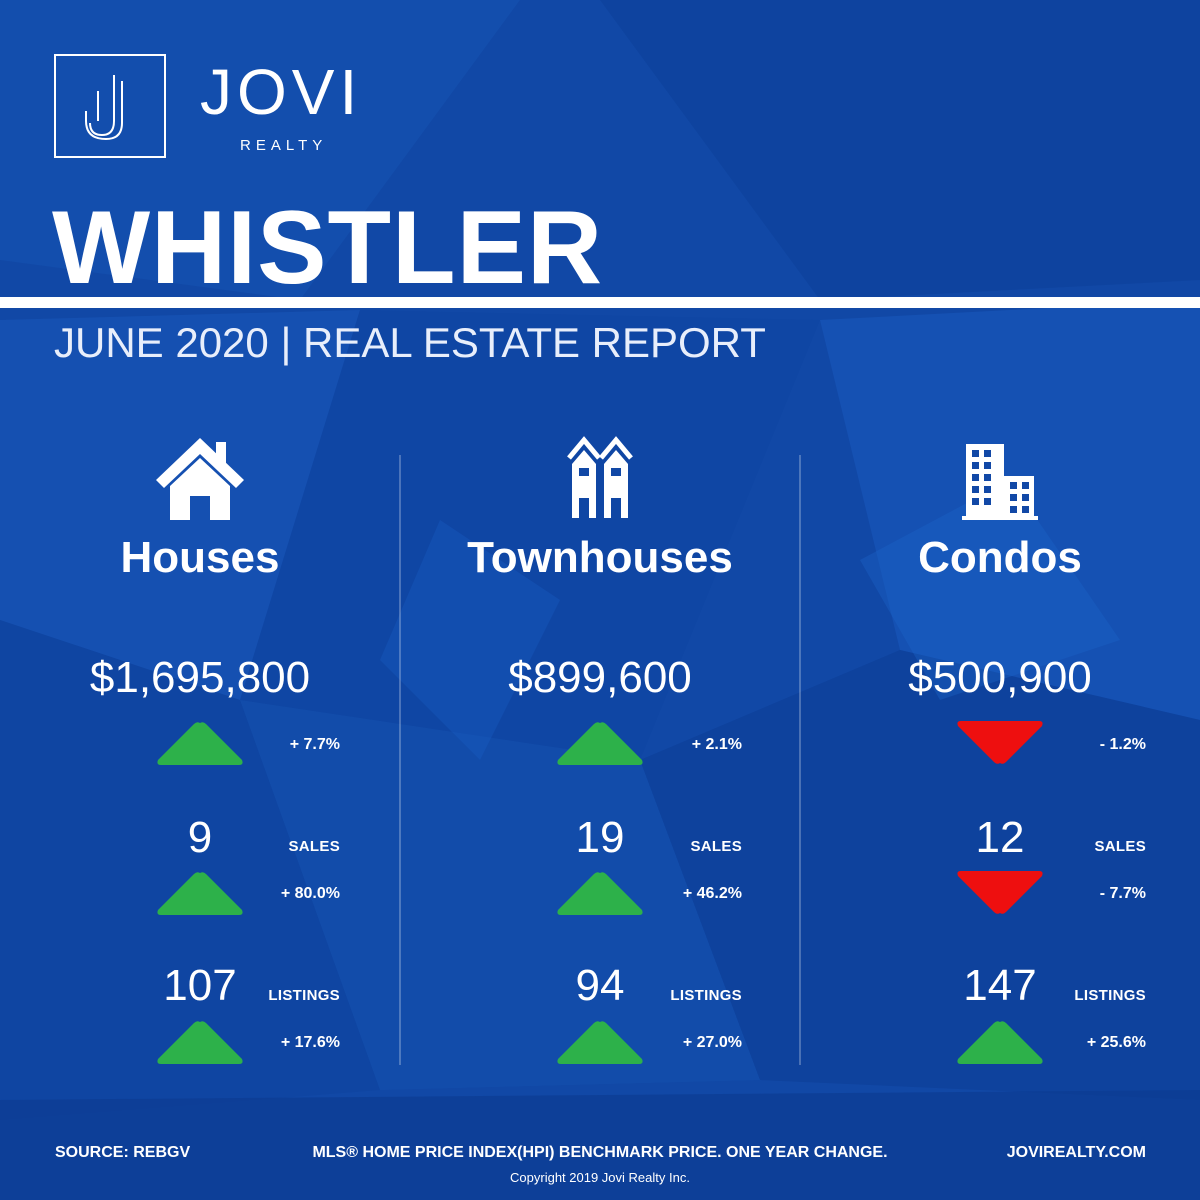  What do you see at coordinates (716, 744) in the screenshot?
I see `townhouses-price-change: + 2.1%` at bounding box center [716, 744].